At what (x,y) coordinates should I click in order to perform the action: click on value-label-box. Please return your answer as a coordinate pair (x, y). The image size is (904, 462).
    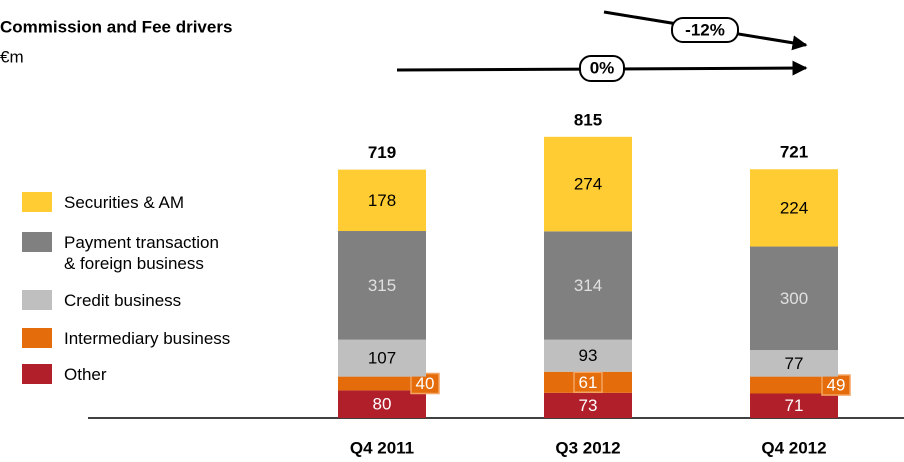
    Looking at the image, I should click on (588, 382).